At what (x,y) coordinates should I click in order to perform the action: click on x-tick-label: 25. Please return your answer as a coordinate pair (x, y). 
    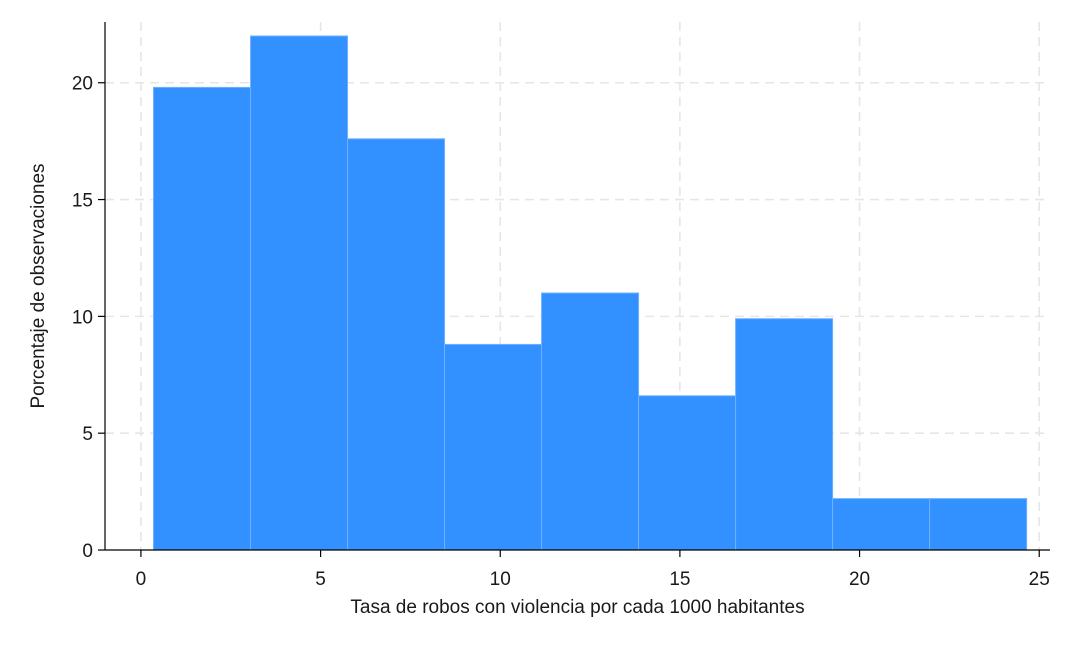
    Looking at the image, I should click on (1039, 579).